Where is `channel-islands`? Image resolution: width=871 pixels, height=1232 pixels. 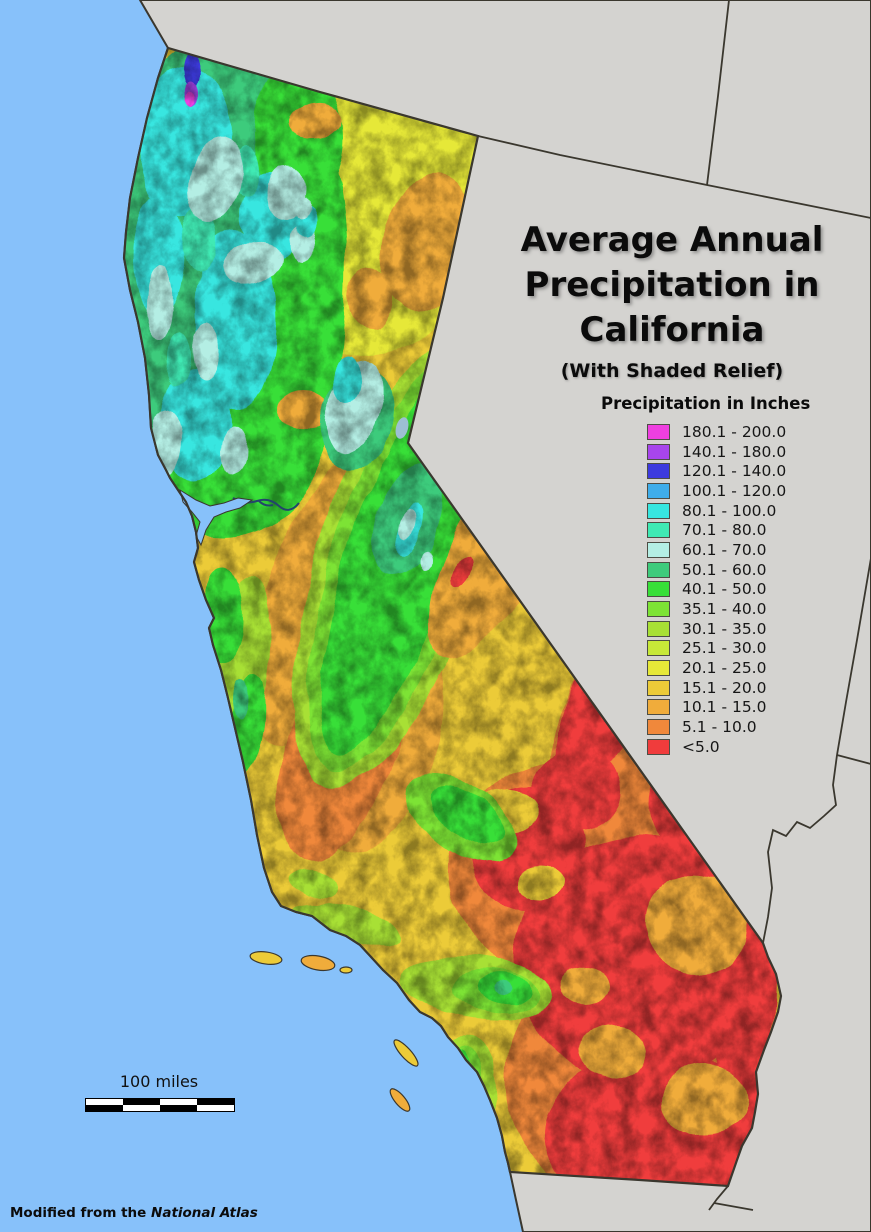
channel-islands is located at coordinates (334, 1031).